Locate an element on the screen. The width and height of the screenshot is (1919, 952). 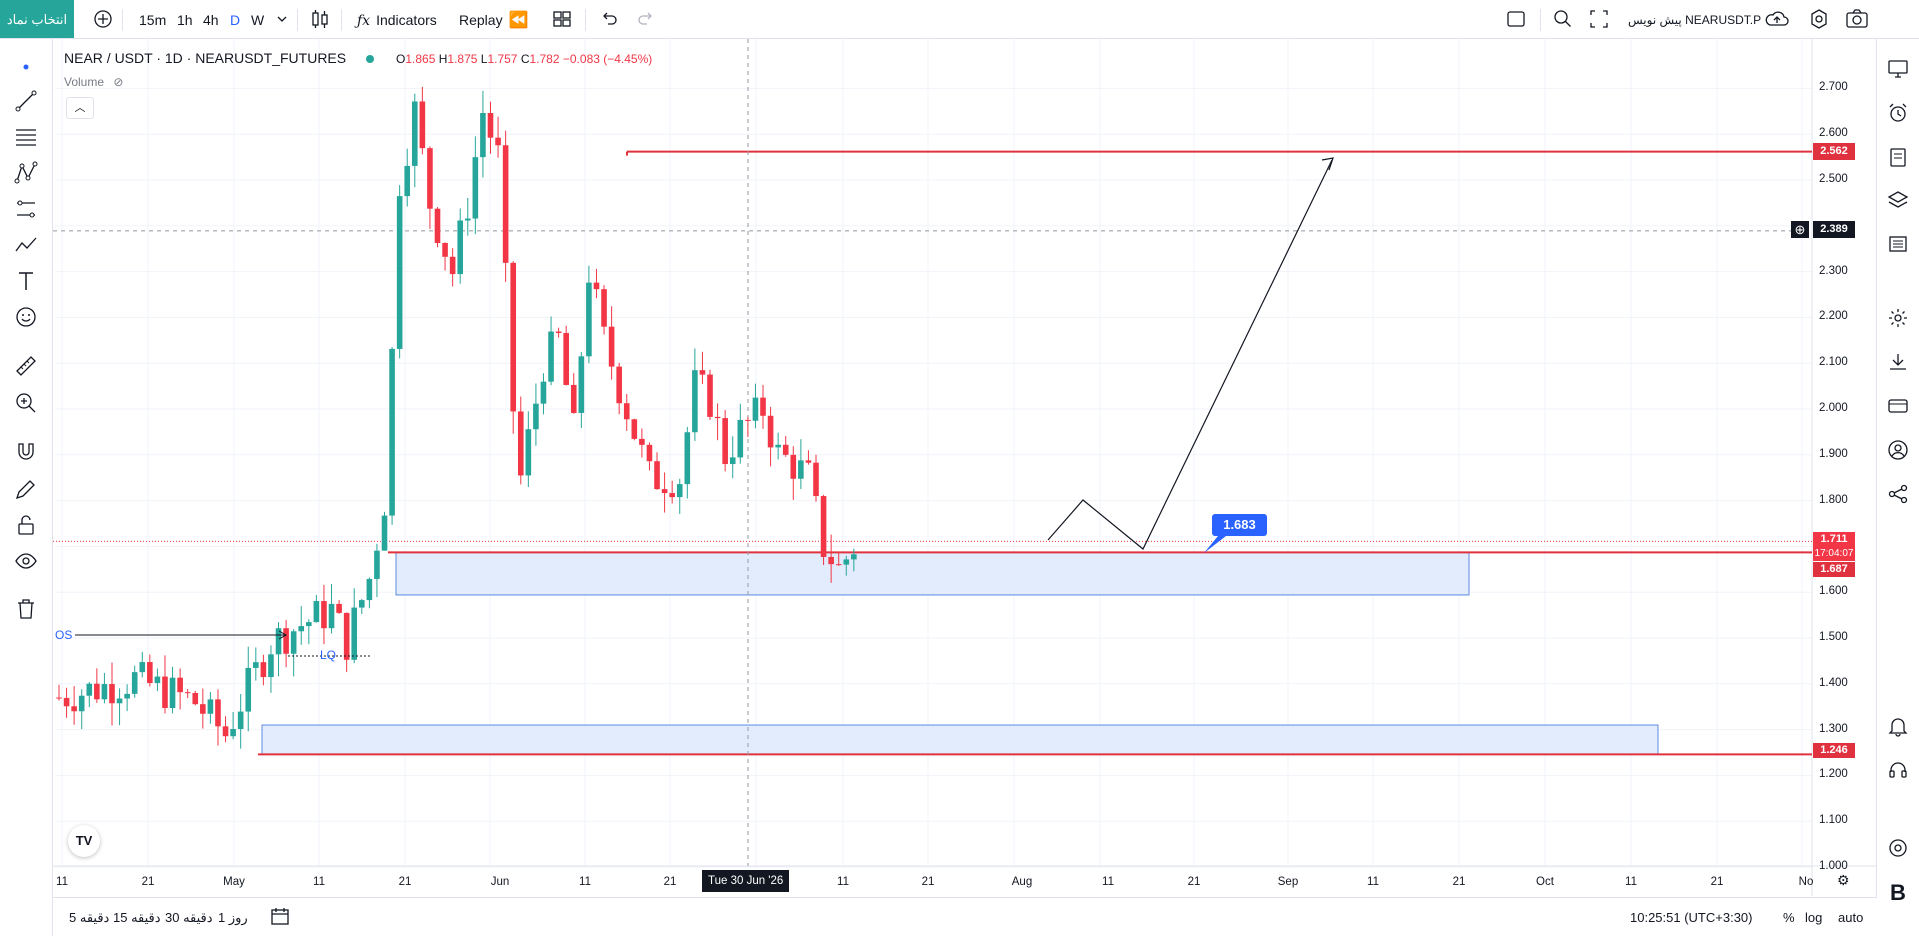
stay-drawing-tool is located at coordinates (26, 489).